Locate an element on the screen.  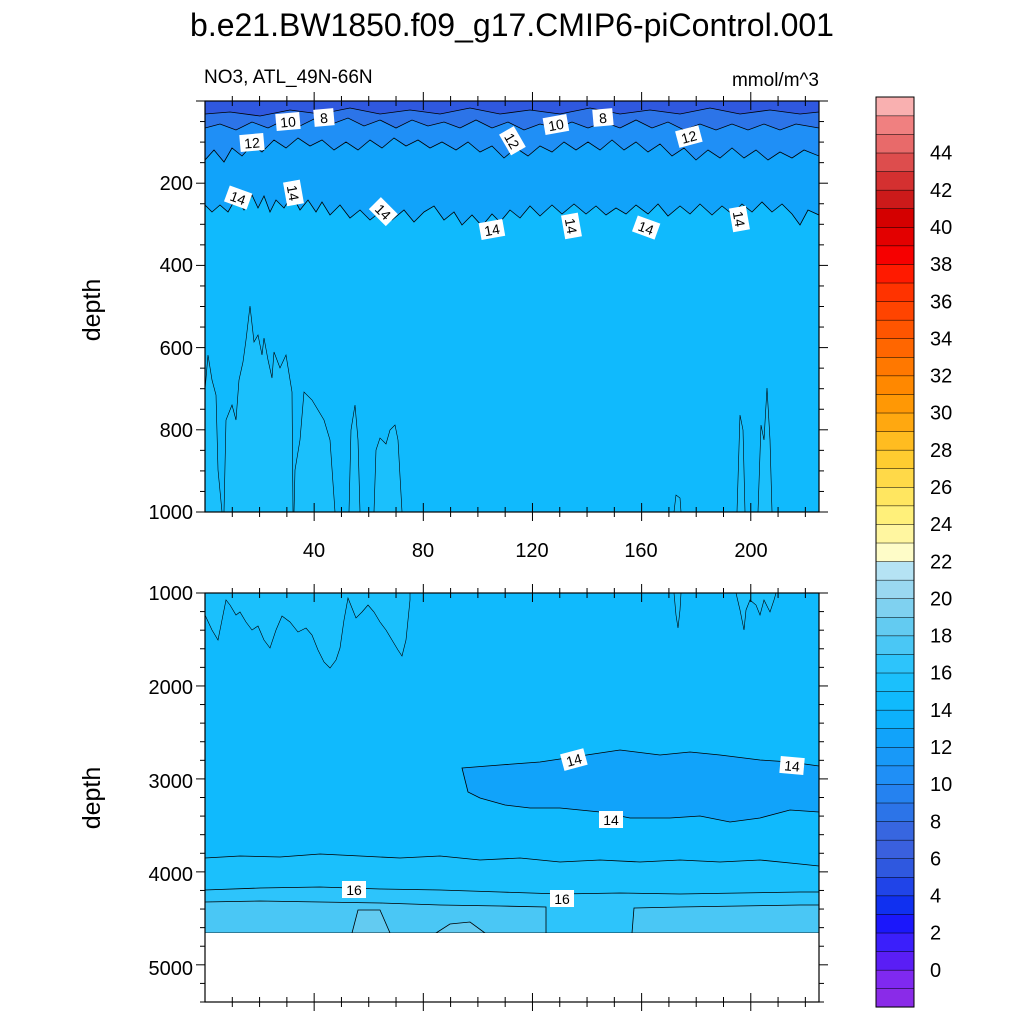
svg-text: 16 is located at coordinates (562, 899).